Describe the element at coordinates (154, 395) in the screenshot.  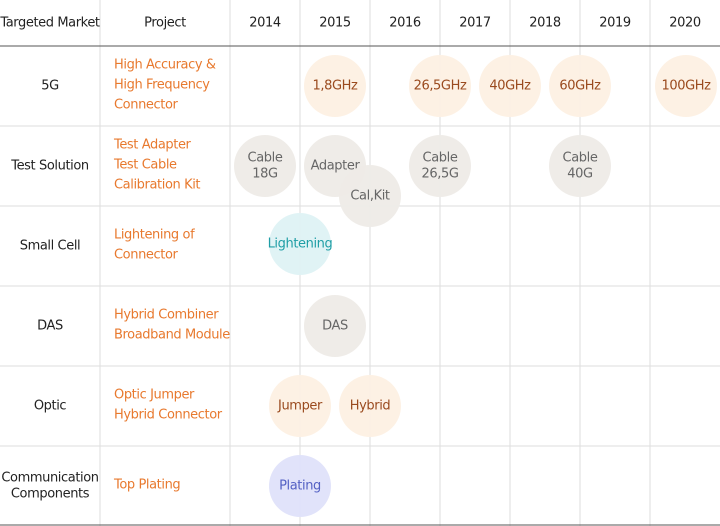
I see `cell-text: Optic Jumper` at that location.